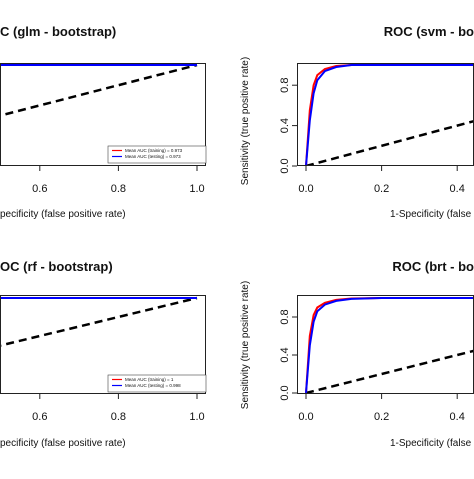 The image size is (474, 479). Describe the element at coordinates (149, 379) in the screenshot. I see `legend-entry: Mean AUC (training) = 1` at that location.